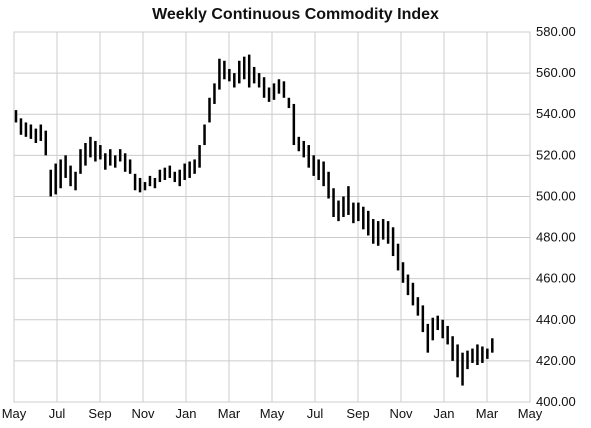 The height and width of the screenshot is (428, 591). Describe the element at coordinates (272, 413) in the screenshot. I see `x-tick-labels: May Jul Sep Nov Jan Mar May Jul Sep Nov Jan Mar May` at that location.